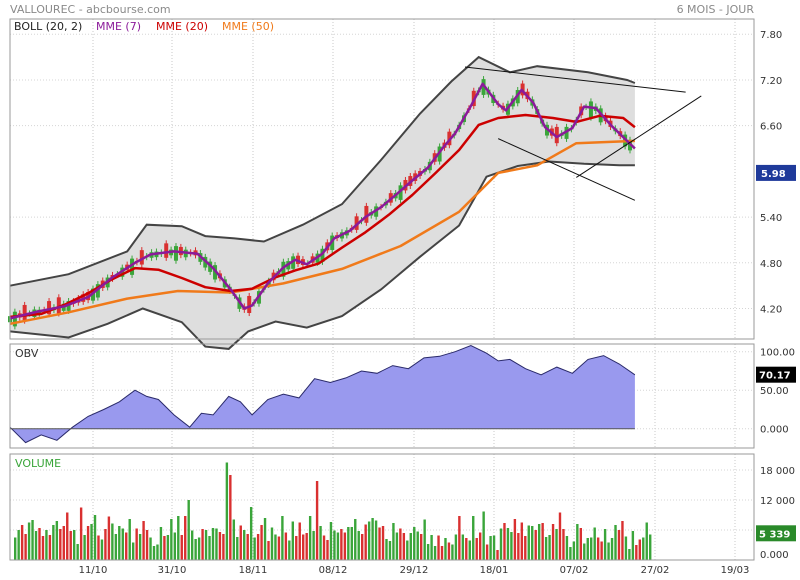  I want to click on volume-title: VOLUME, so click(38, 463).